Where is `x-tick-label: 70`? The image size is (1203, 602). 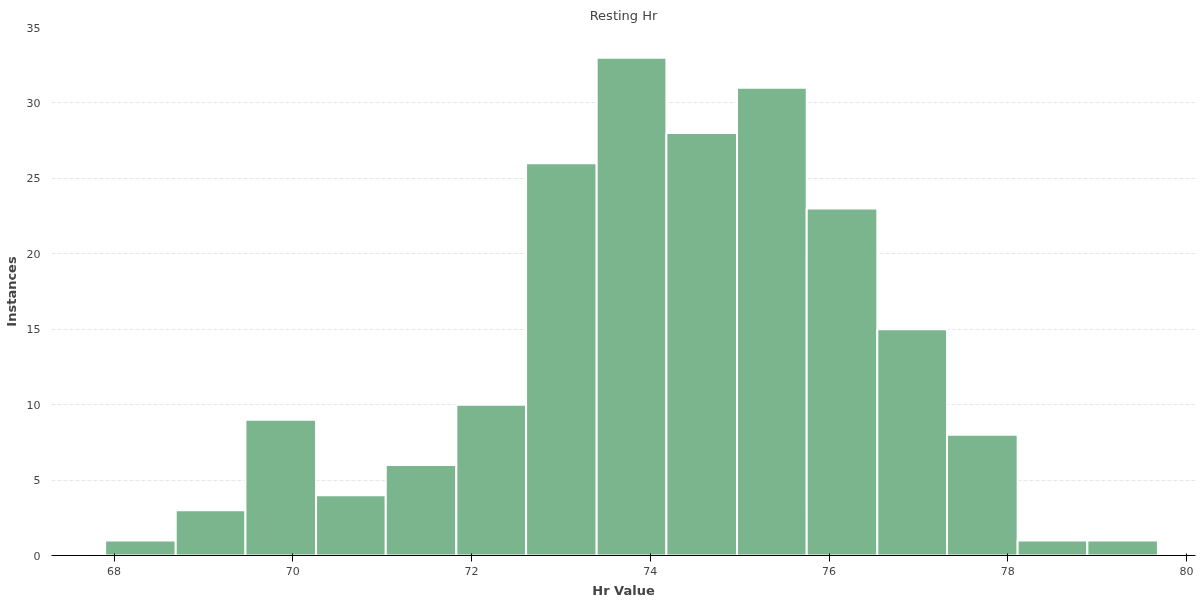
x-tick-label: 70 is located at coordinates (292, 571).